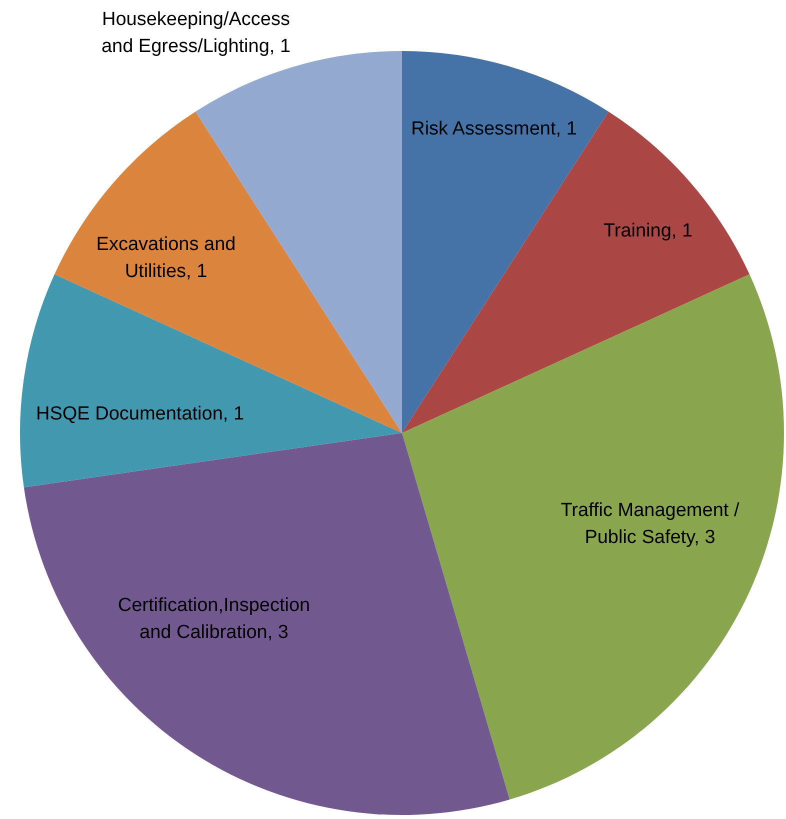 The height and width of the screenshot is (819, 786). I want to click on slice-label: Traffic Management / Public Safety, 3, so click(650, 524).